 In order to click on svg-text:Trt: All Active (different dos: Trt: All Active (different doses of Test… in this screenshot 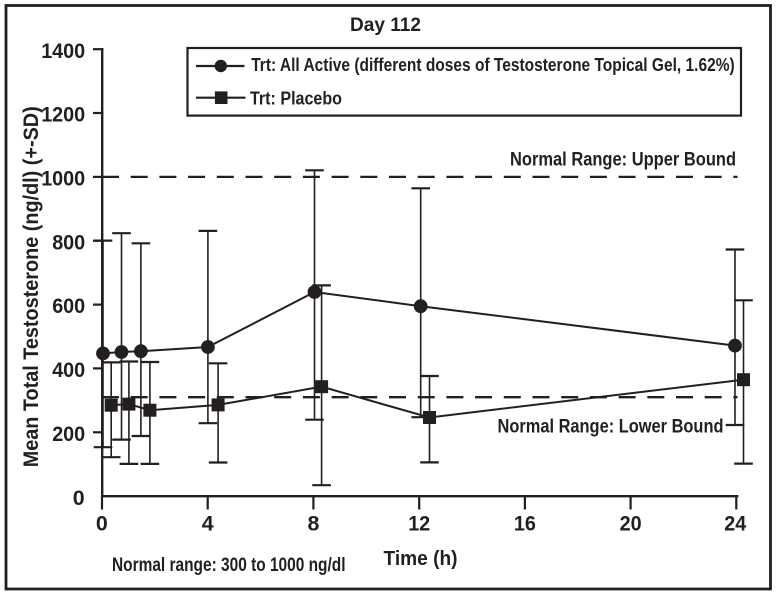, I will do `click(493, 64)`.